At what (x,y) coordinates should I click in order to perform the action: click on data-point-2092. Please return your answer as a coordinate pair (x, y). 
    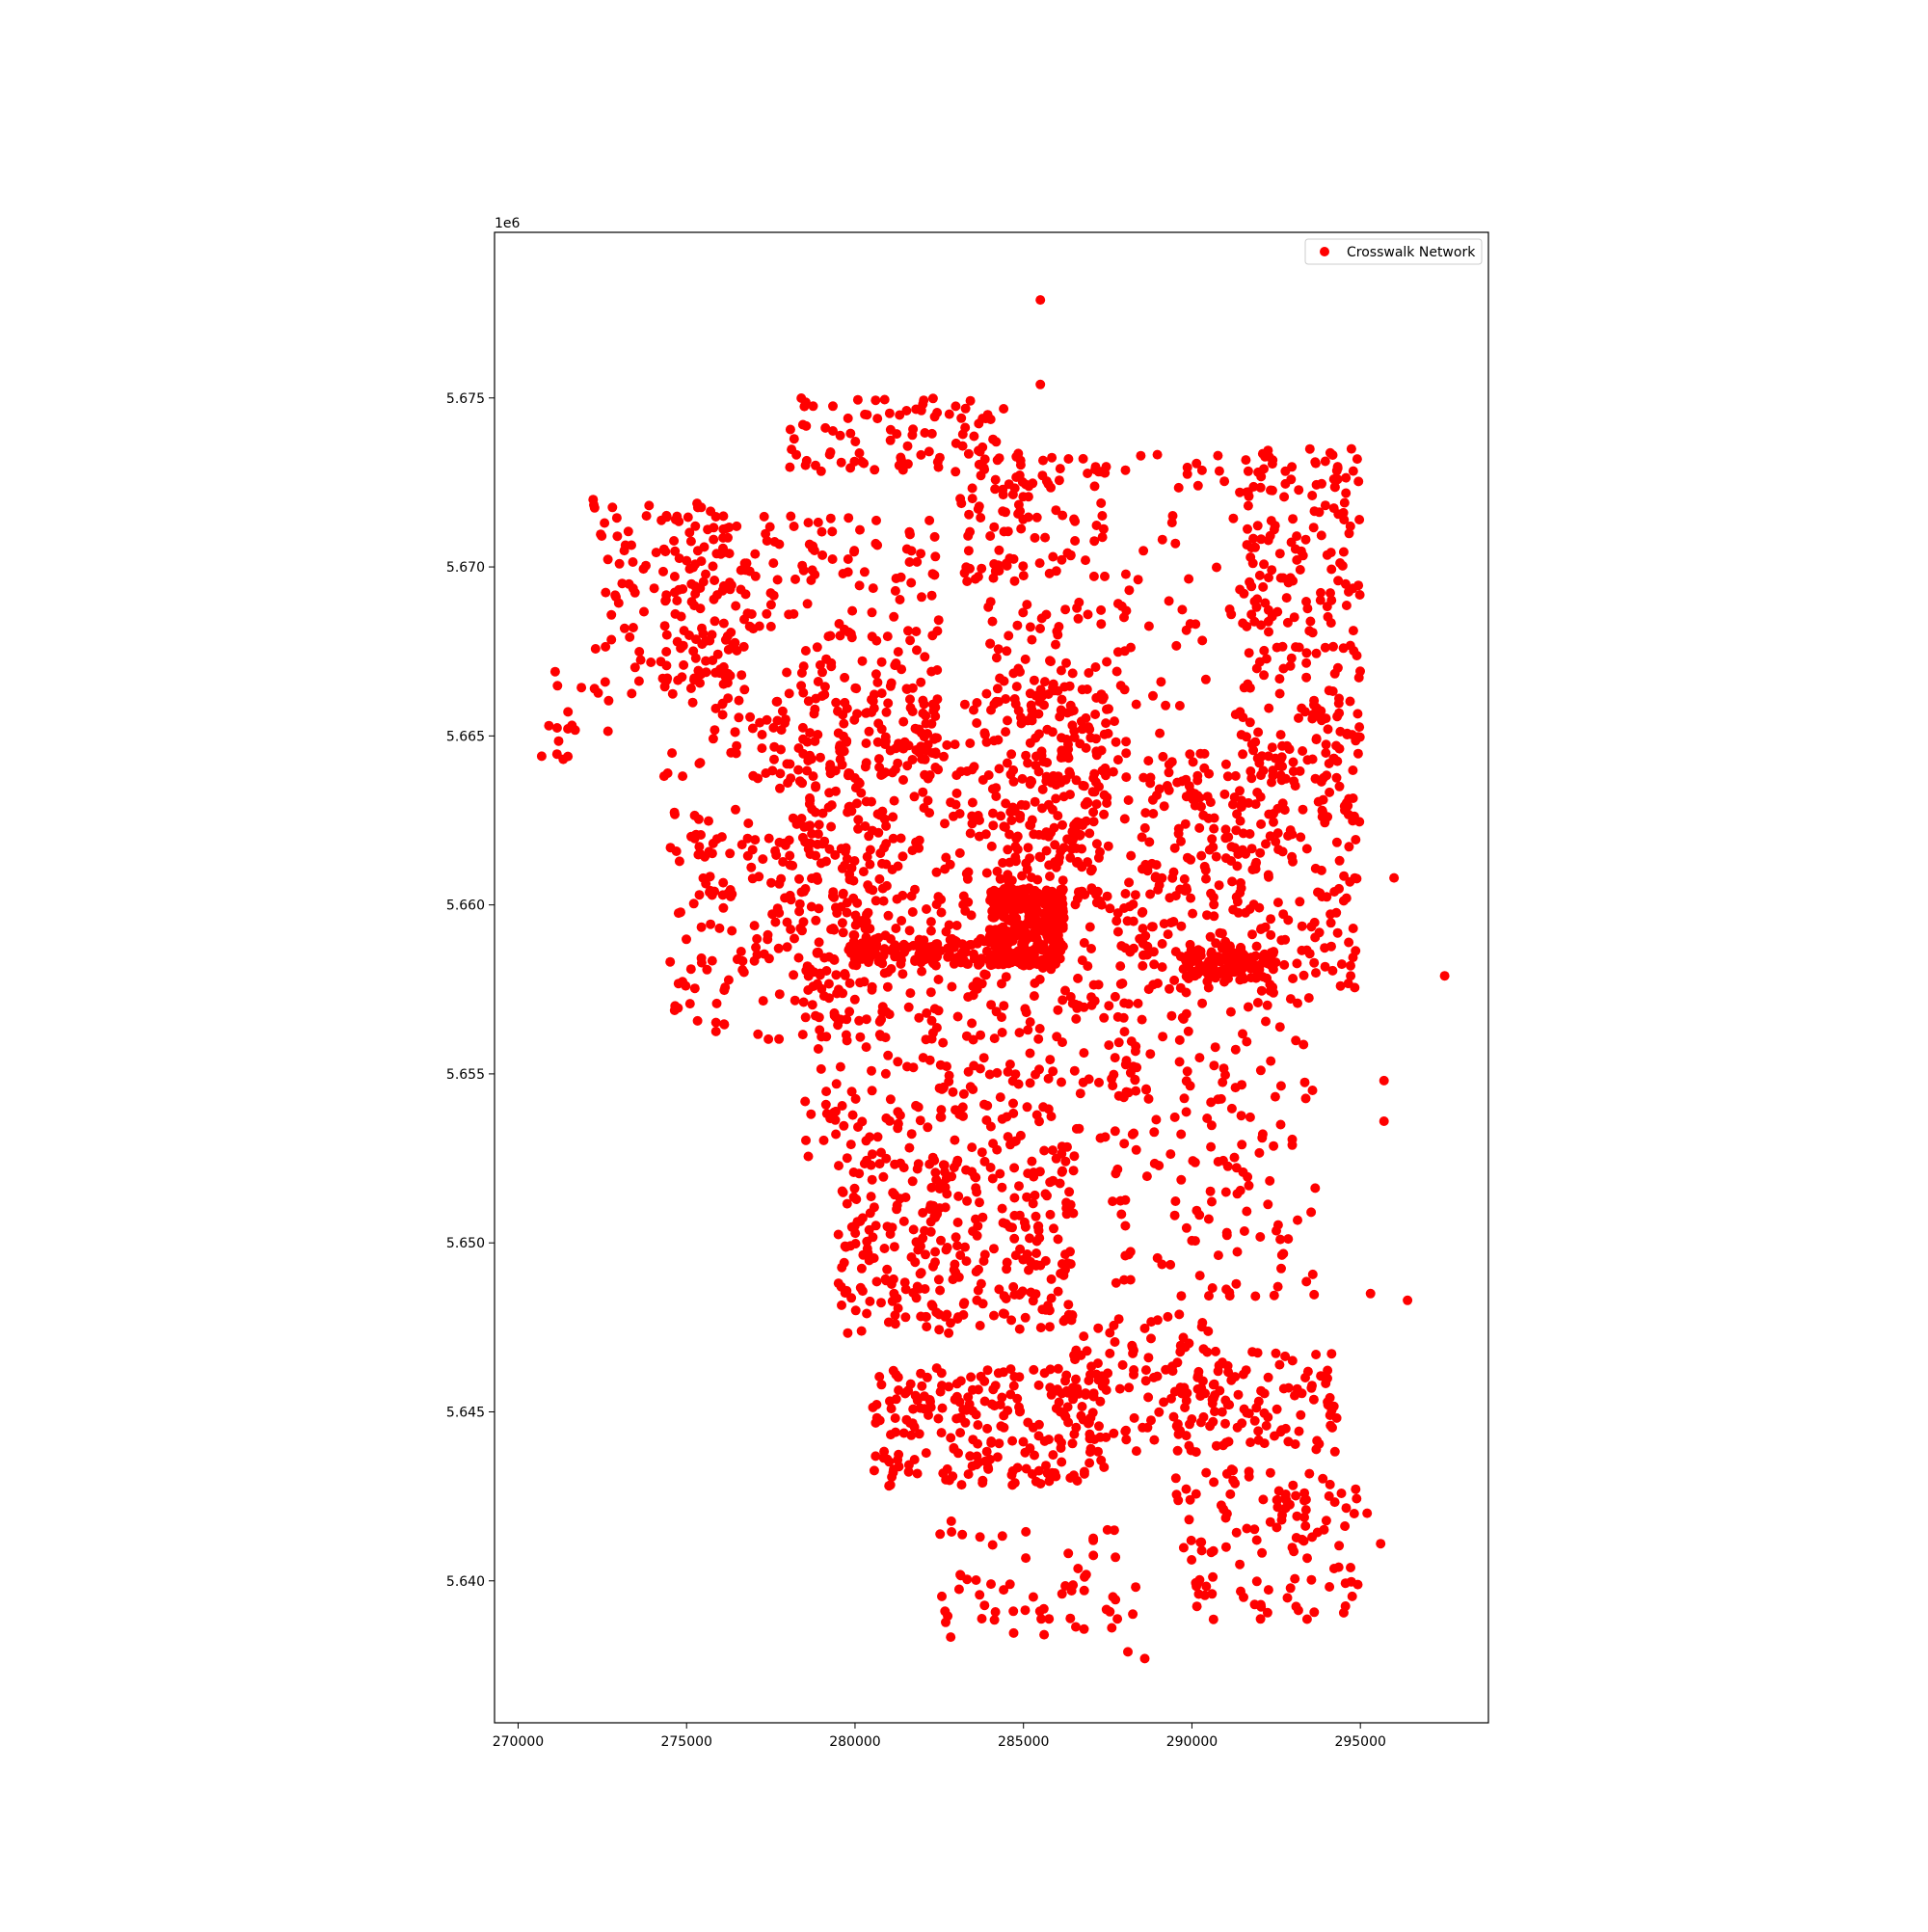
    Looking at the image, I should click on (1330, 792).